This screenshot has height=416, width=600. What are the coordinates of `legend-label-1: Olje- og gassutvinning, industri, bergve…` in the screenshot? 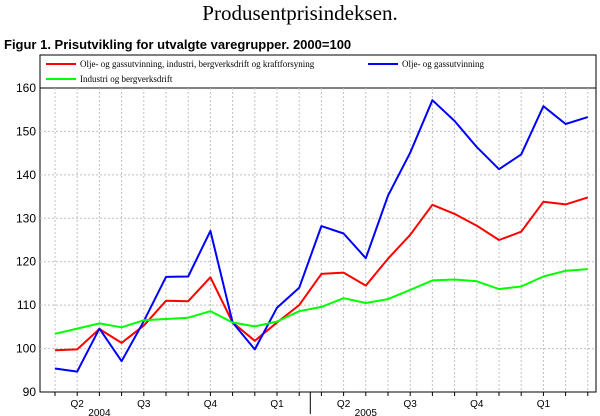 It's located at (197, 64).